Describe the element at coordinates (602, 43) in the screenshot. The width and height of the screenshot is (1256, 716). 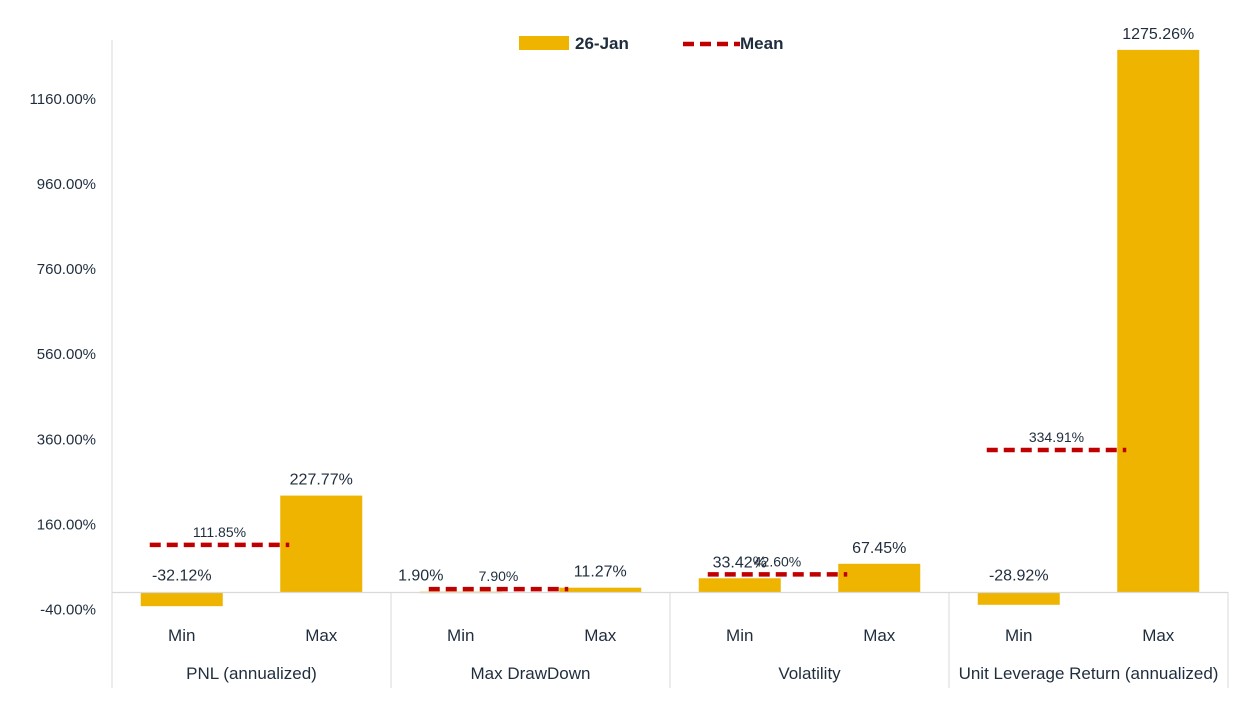
I see `legend-label: 26-Jan` at that location.